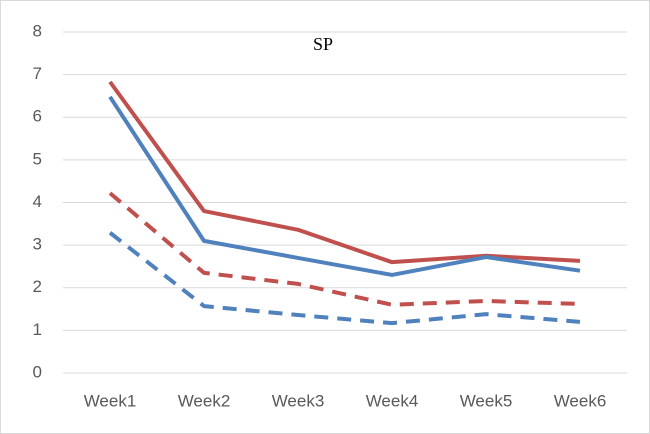 Image resolution: width=650 pixels, height=434 pixels. Describe the element at coordinates (486, 400) in the screenshot. I see `x-tick-label: Week5` at that location.